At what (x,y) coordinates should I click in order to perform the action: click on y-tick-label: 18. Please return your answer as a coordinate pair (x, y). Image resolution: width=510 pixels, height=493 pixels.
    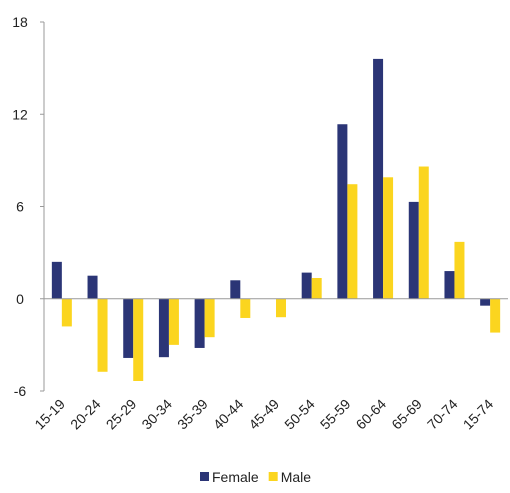
    Looking at the image, I should click on (20, 22).